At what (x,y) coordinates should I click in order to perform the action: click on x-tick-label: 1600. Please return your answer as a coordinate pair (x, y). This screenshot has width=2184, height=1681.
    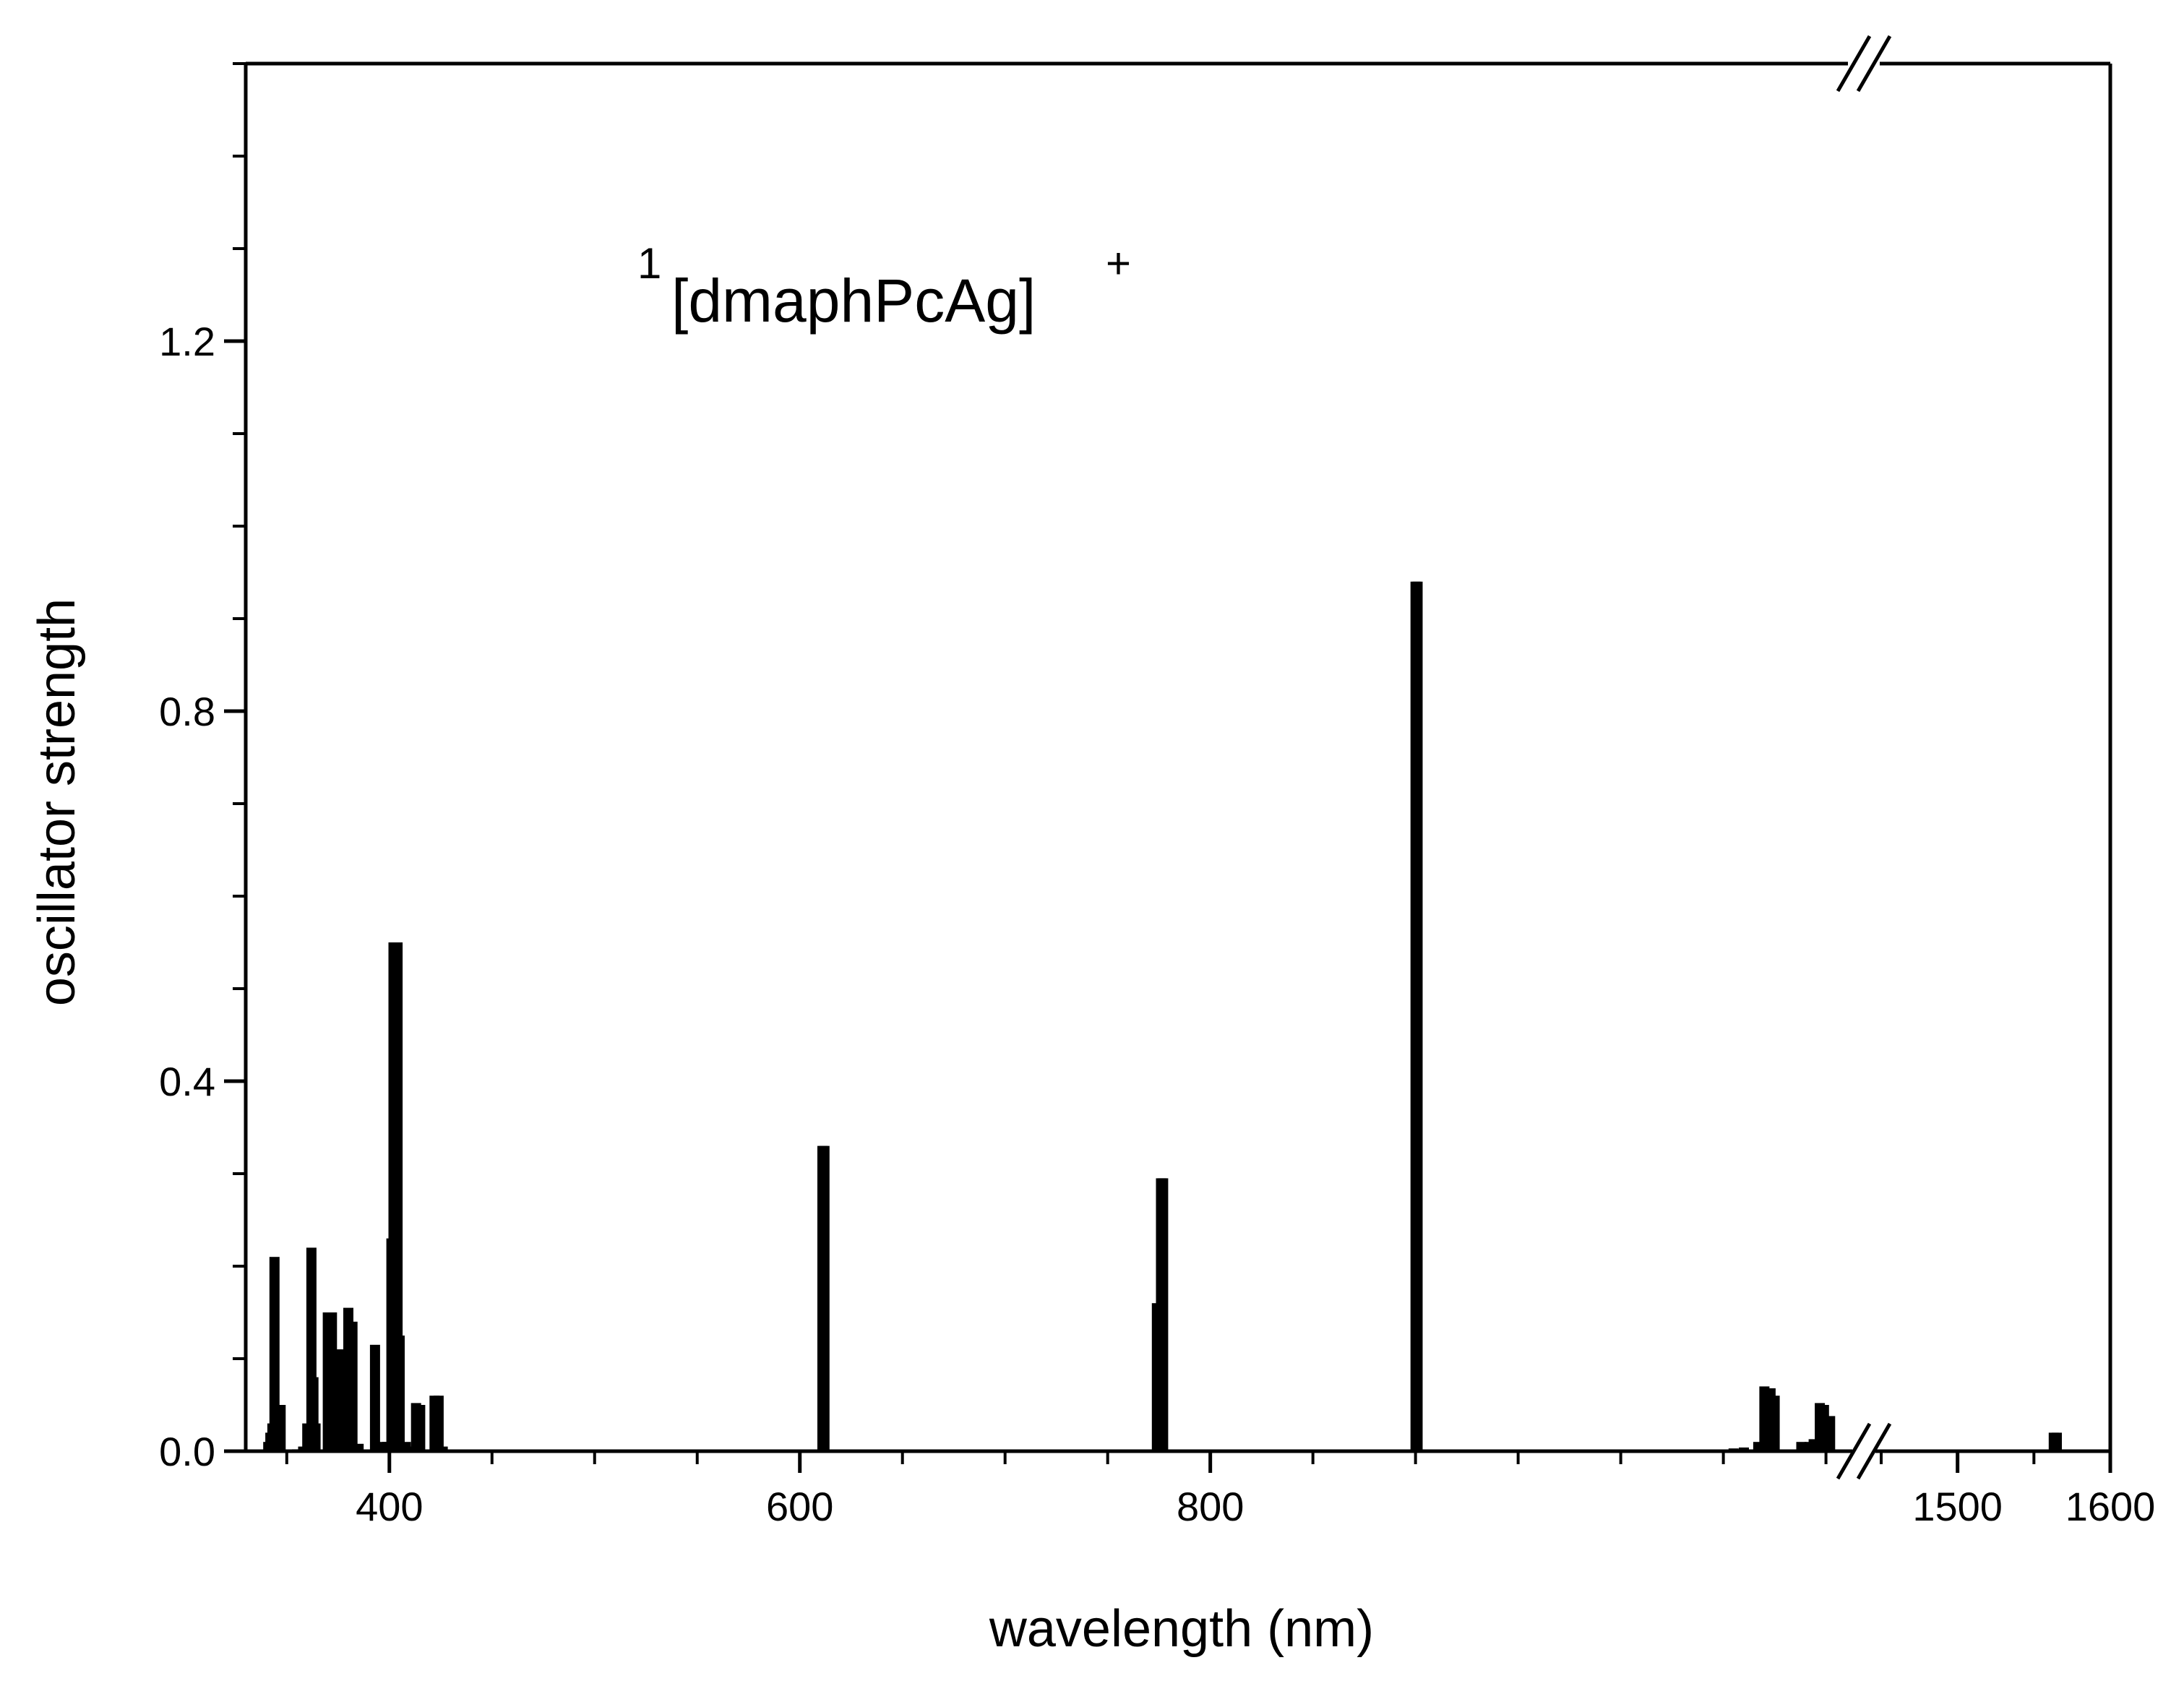
    Looking at the image, I should click on (2110, 1506).